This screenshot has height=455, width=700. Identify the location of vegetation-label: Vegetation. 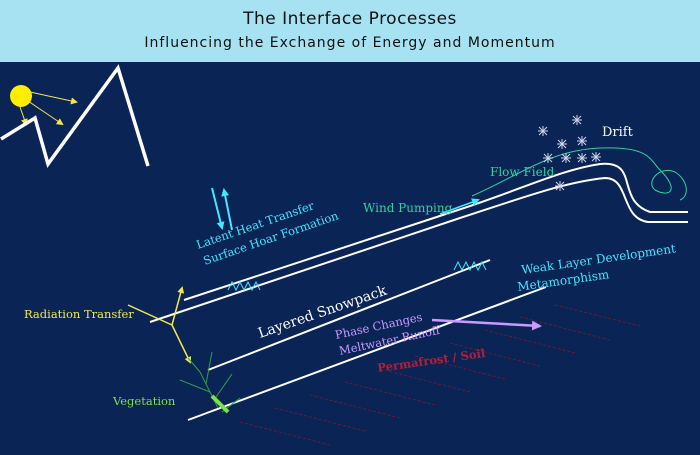
(144, 401).